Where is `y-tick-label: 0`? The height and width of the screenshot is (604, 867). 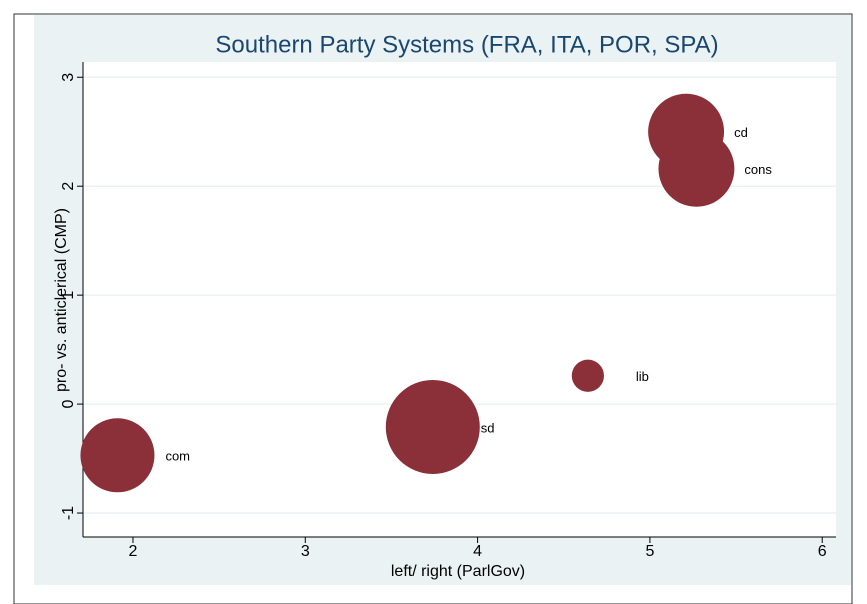
y-tick-label: 0 is located at coordinates (68, 404).